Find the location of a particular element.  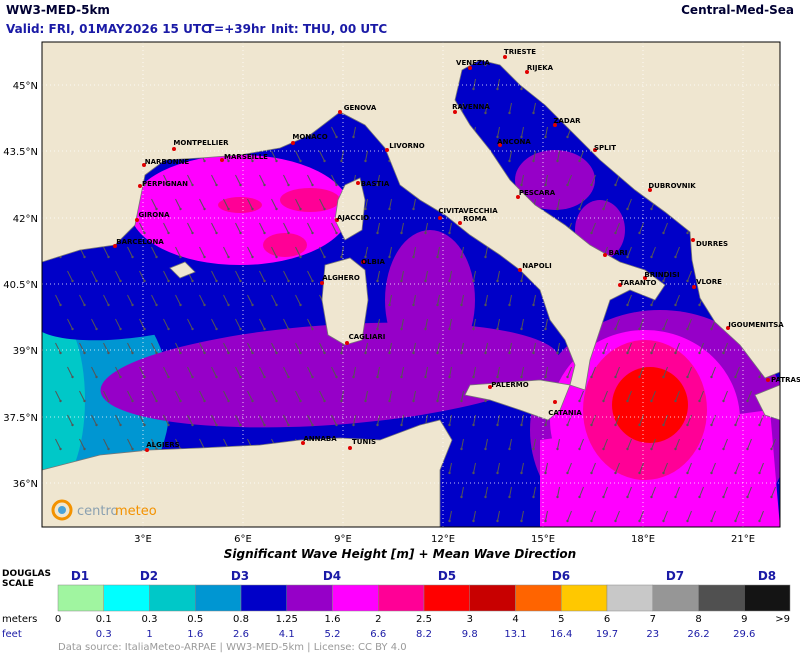

lat-label: 43.5°N is located at coordinates (20, 152).